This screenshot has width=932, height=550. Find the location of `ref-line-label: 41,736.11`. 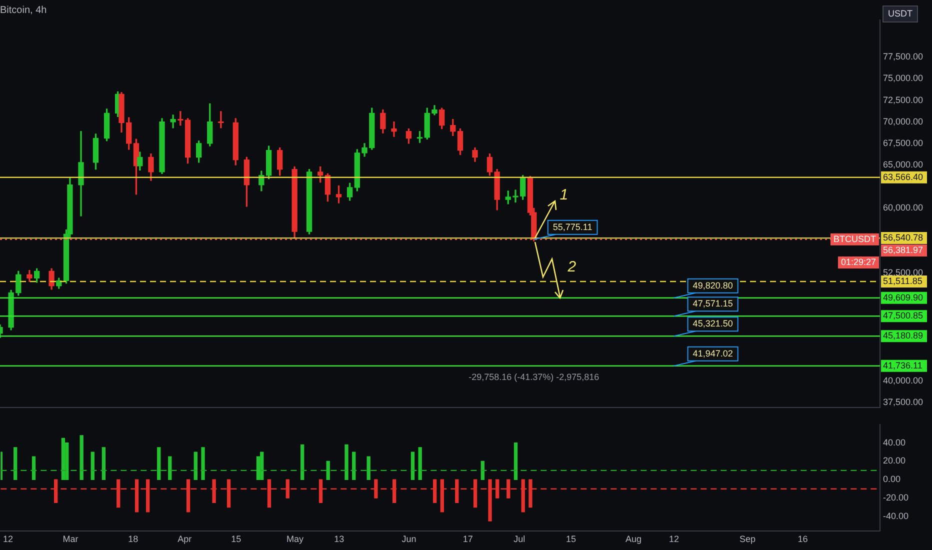

ref-line-label: 41,736.11 is located at coordinates (902, 365).